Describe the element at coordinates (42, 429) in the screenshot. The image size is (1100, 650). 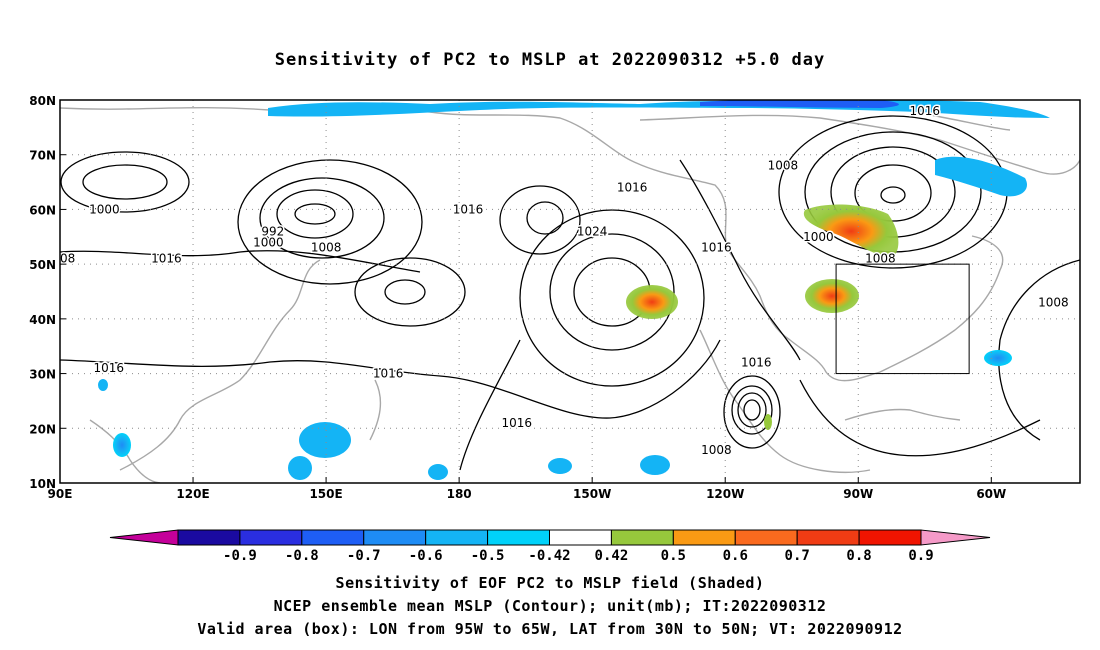
I see `y-tick-label: 20N` at that location.